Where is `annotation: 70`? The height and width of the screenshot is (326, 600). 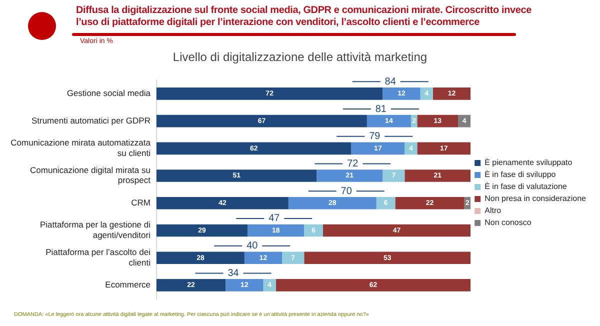 annotation: 70 is located at coordinates (346, 191).